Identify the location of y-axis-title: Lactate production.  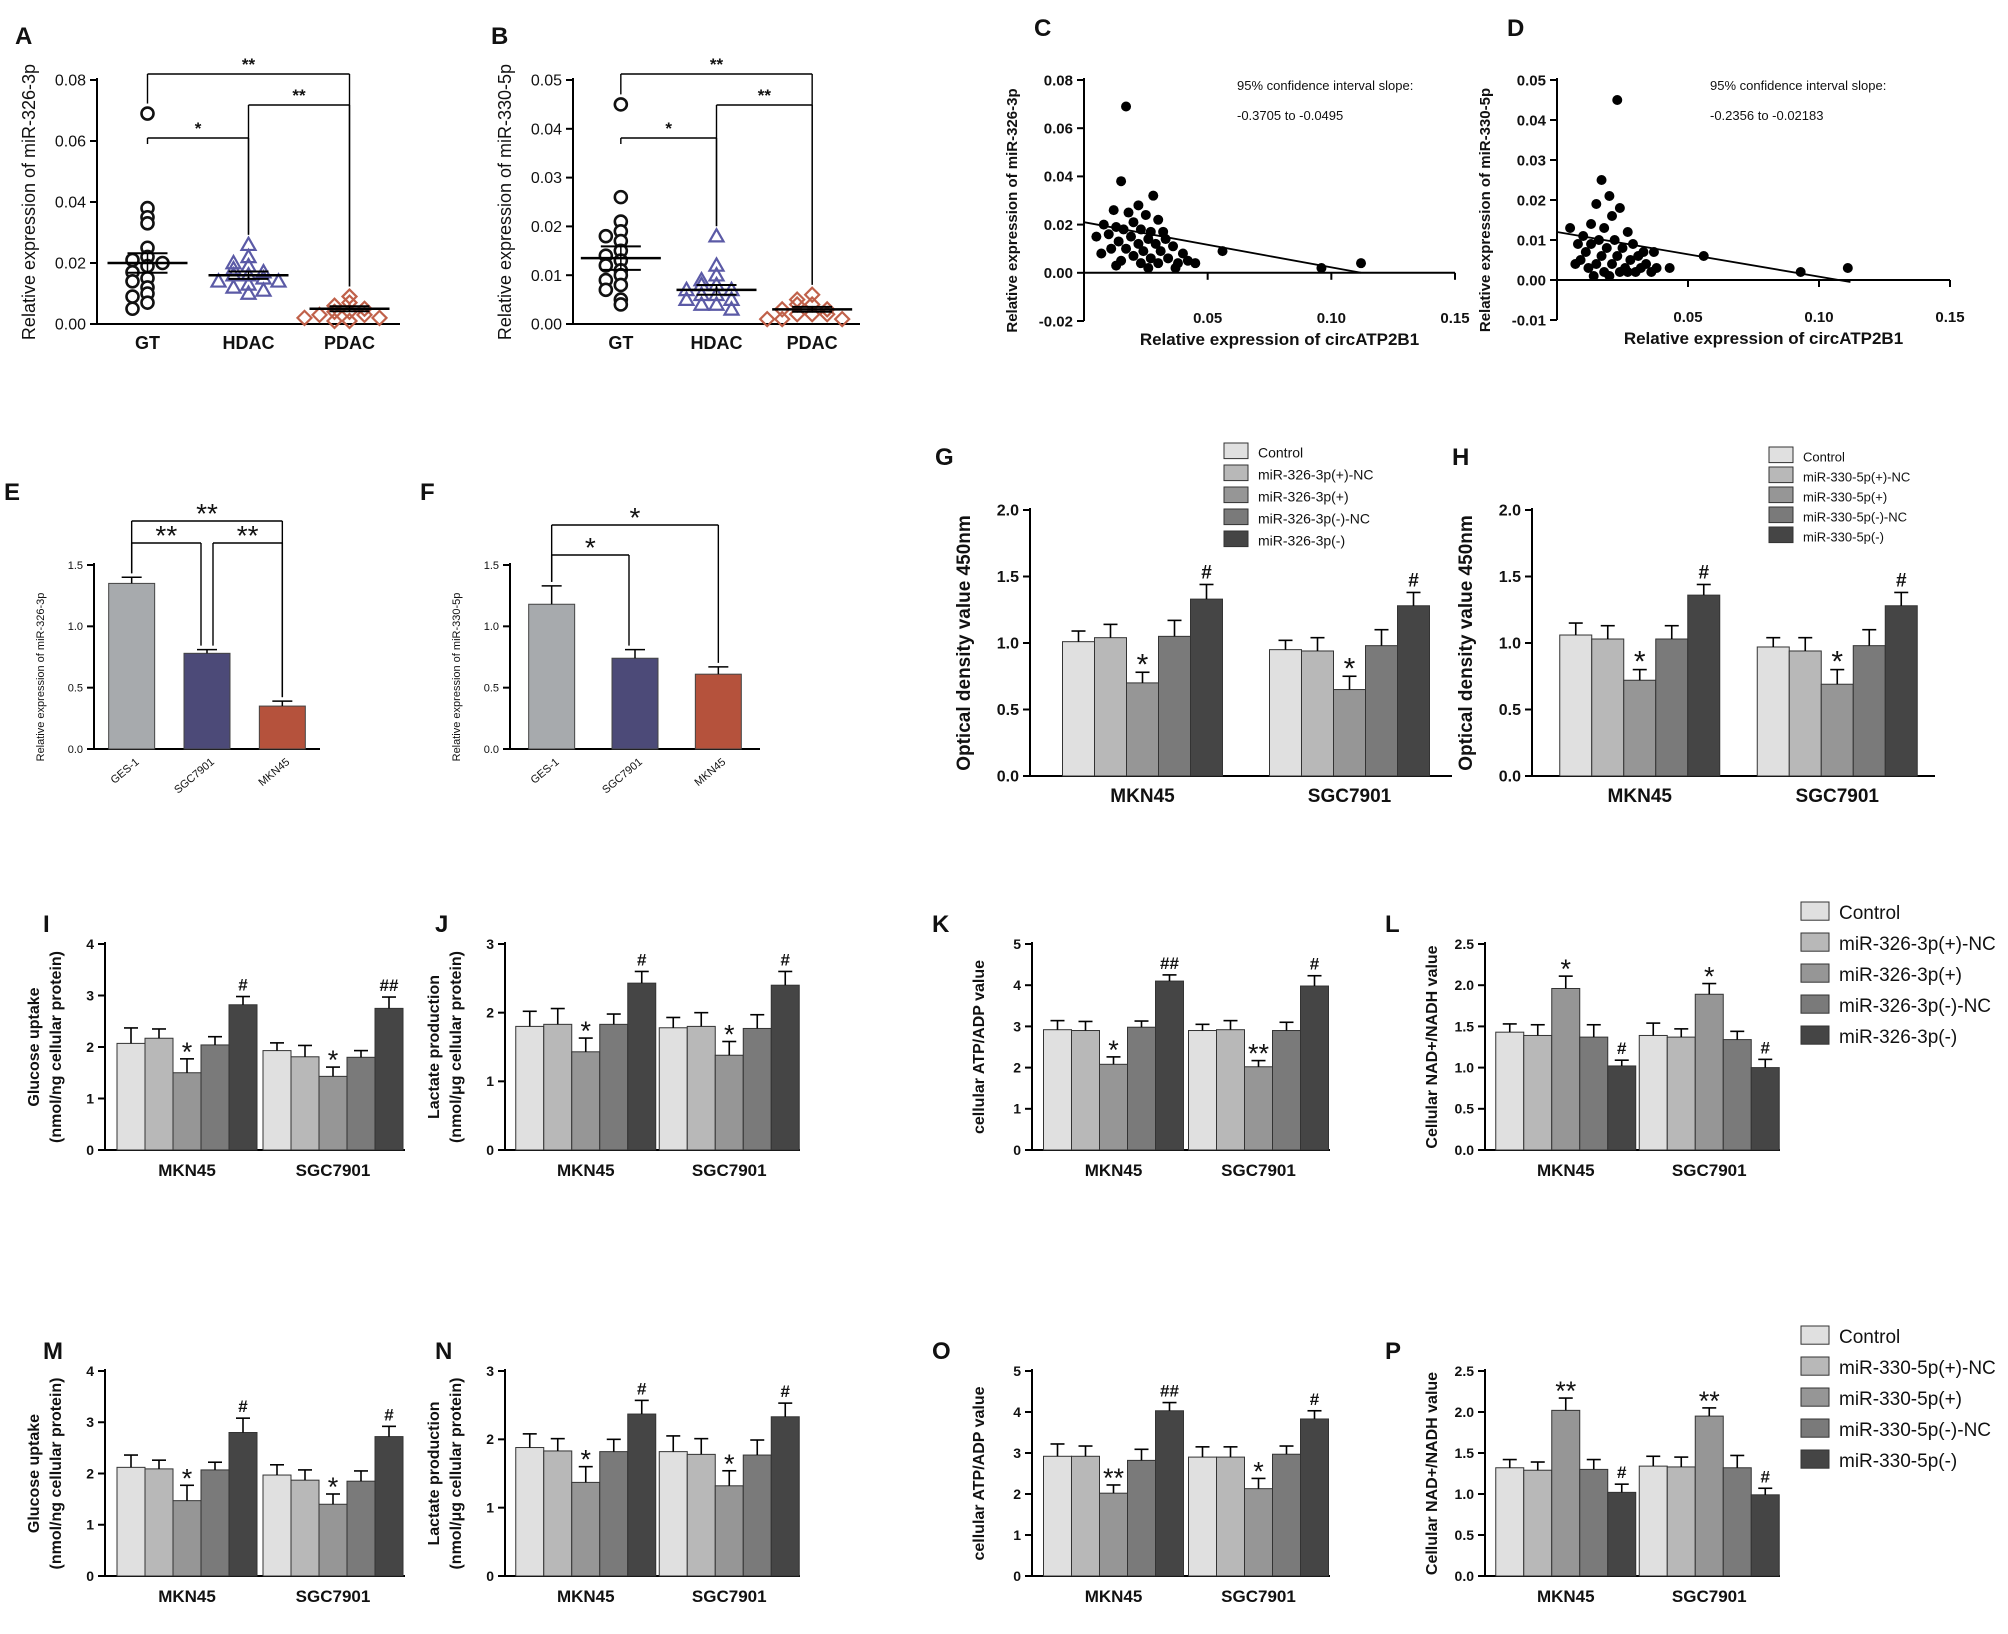
(434, 1473).